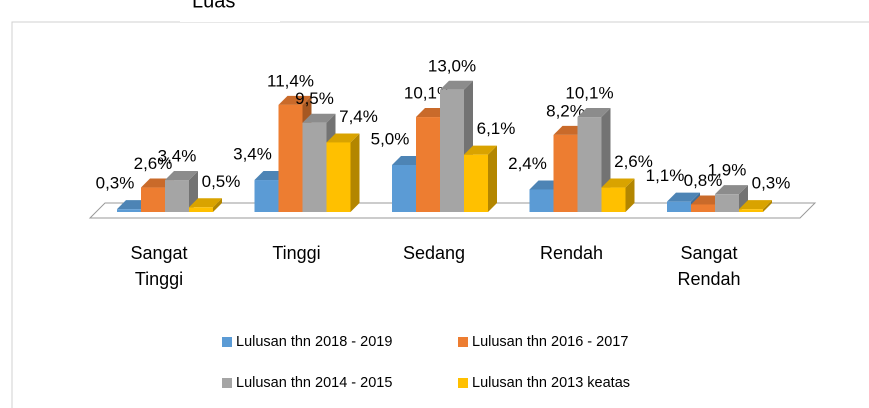  Describe the element at coordinates (665, 175) in the screenshot. I see `data-label: 1,1%` at that location.